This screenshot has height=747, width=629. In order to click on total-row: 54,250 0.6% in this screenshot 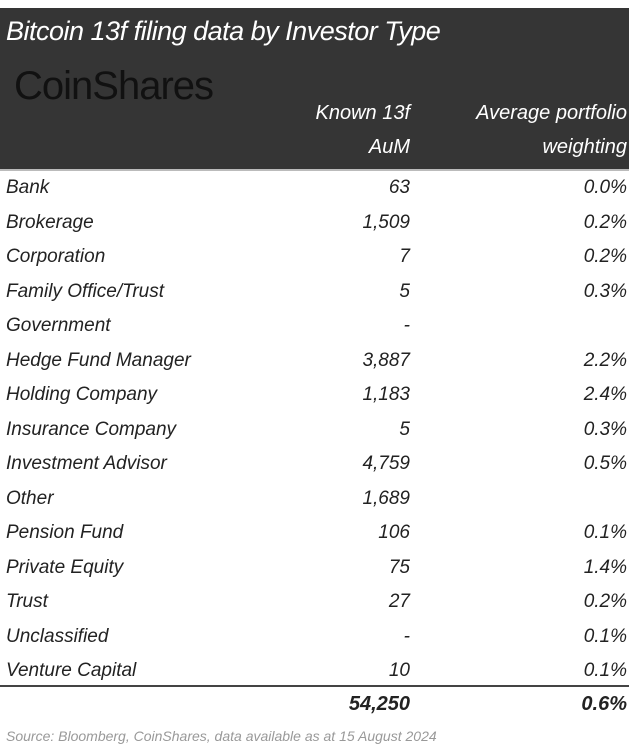, I will do `click(314, 704)`.